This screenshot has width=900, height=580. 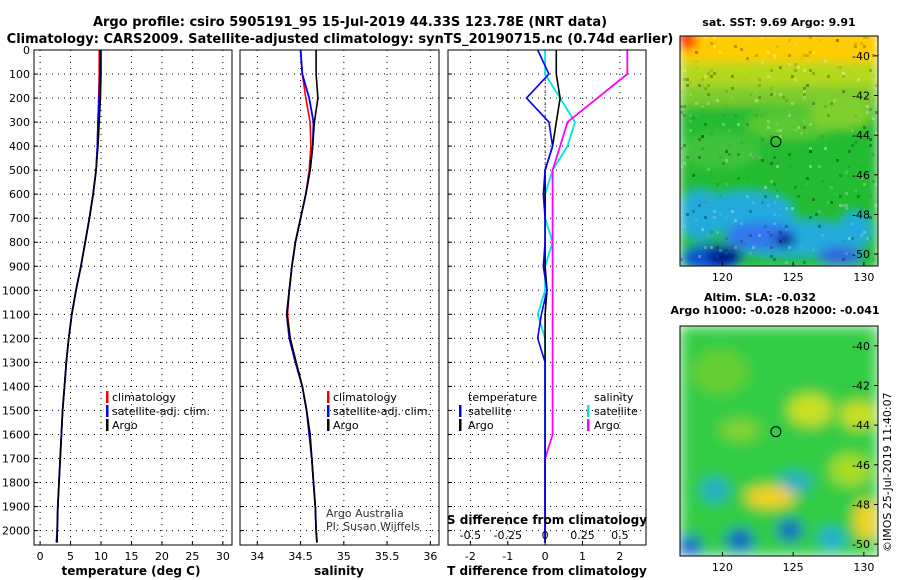 I want to click on salinity-legend: climatology satellite-adj. clim. Argo, so click(x=379, y=411).